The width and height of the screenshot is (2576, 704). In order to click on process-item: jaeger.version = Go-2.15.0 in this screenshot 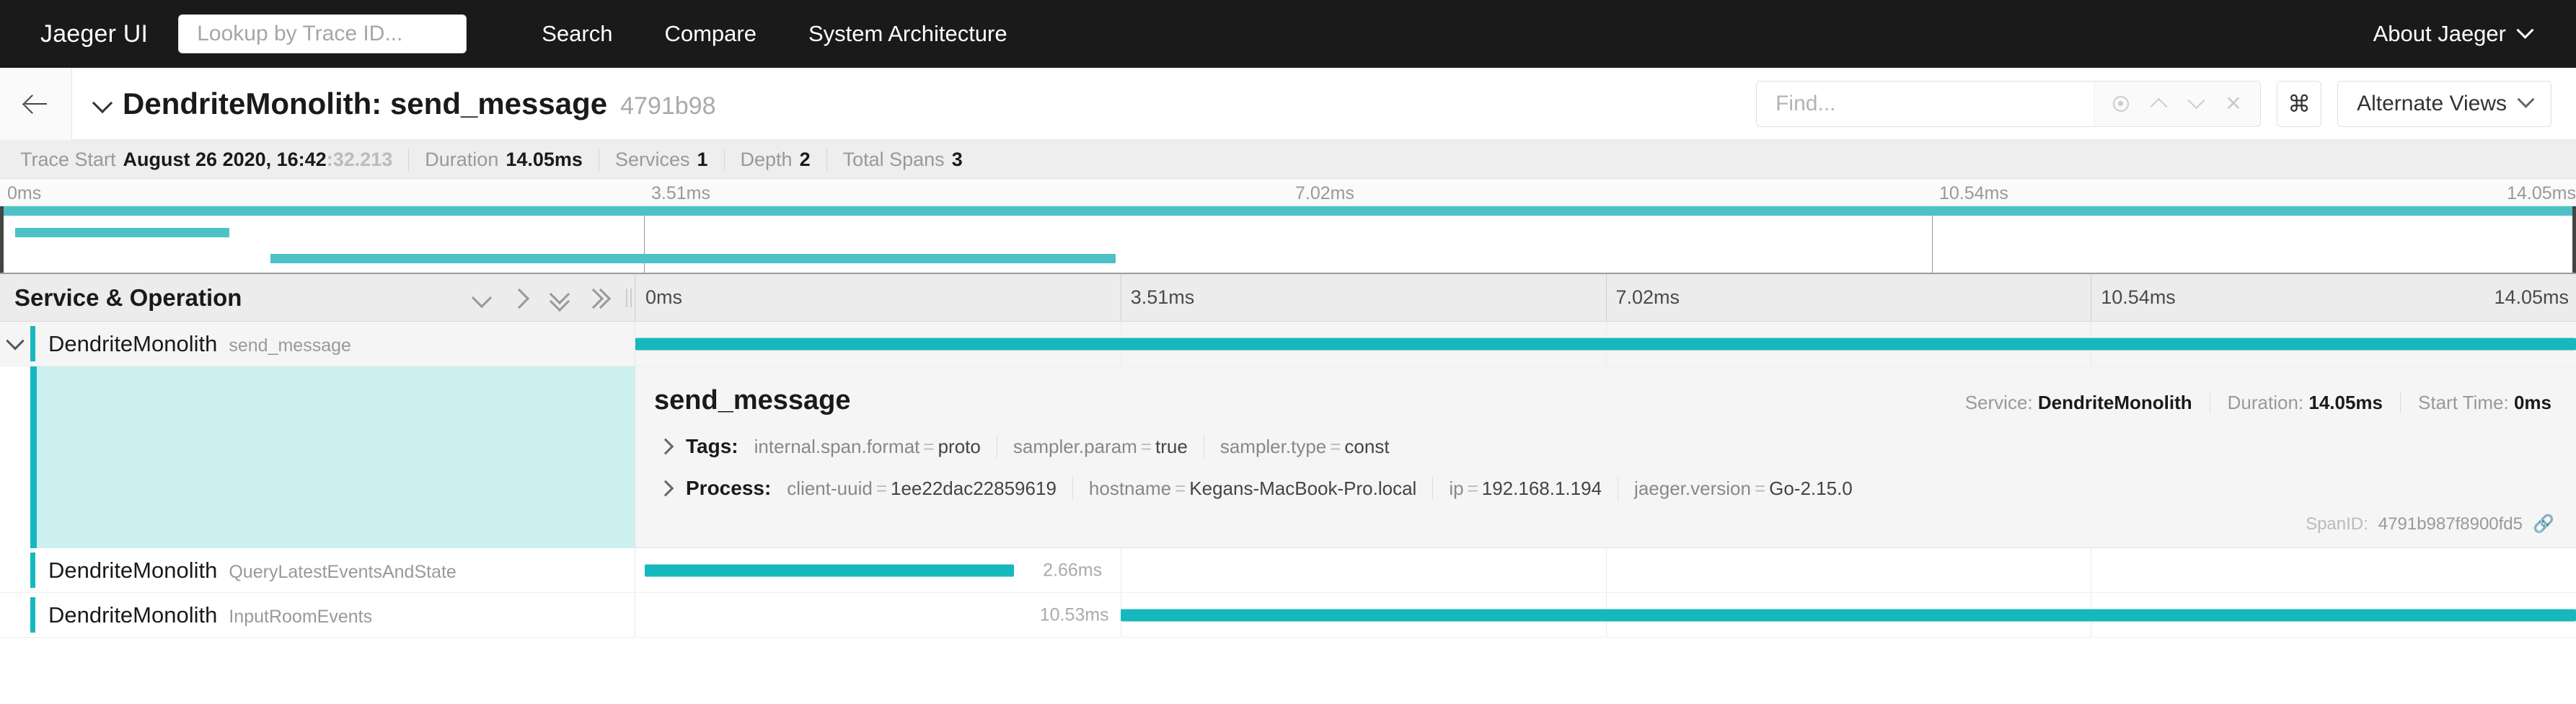, I will do `click(1743, 488)`.